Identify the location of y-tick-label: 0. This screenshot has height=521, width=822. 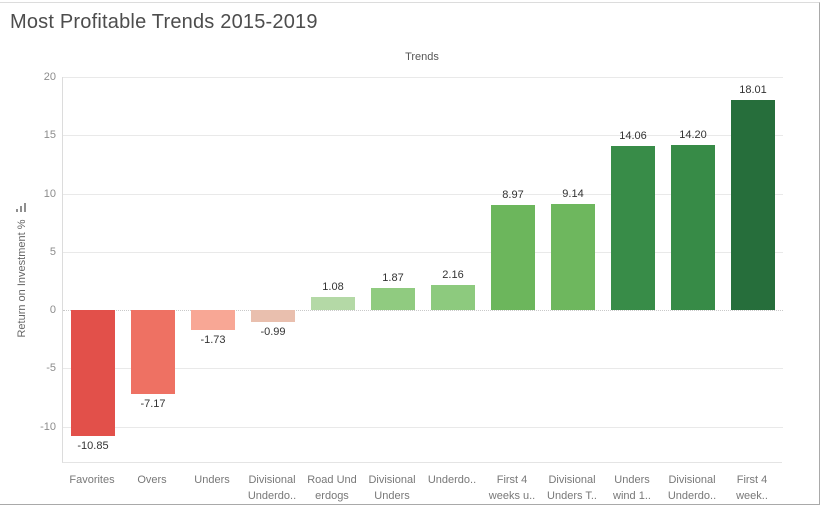
(52, 310).